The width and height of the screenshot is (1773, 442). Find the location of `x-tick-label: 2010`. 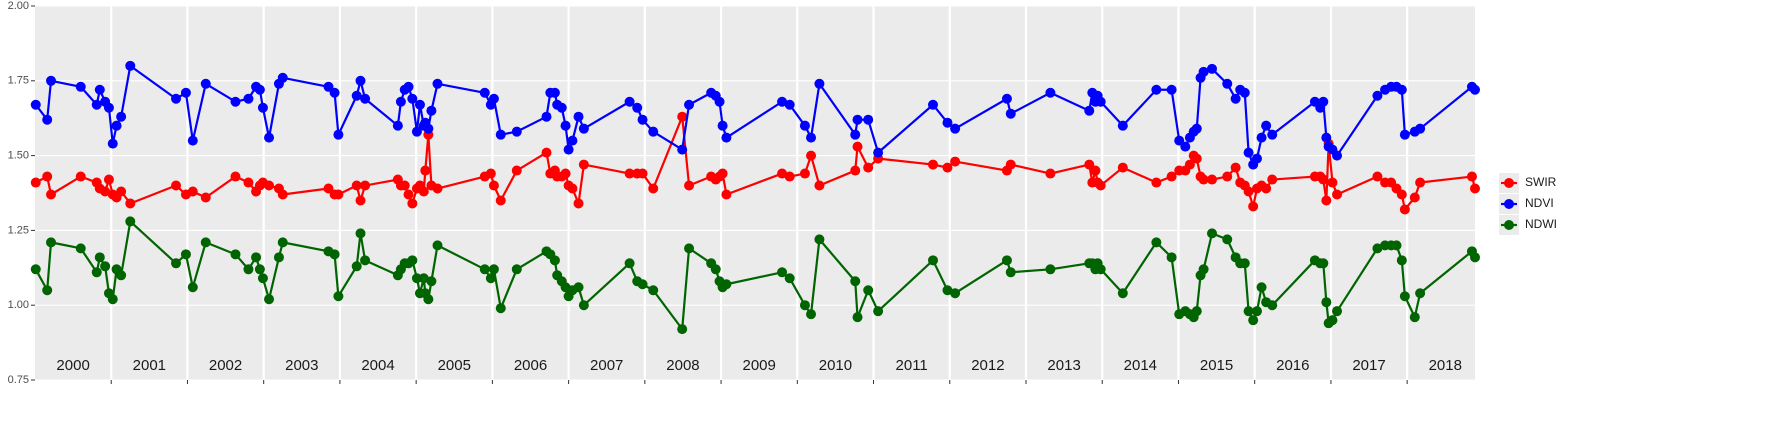

x-tick-label: 2010 is located at coordinates (835, 365).